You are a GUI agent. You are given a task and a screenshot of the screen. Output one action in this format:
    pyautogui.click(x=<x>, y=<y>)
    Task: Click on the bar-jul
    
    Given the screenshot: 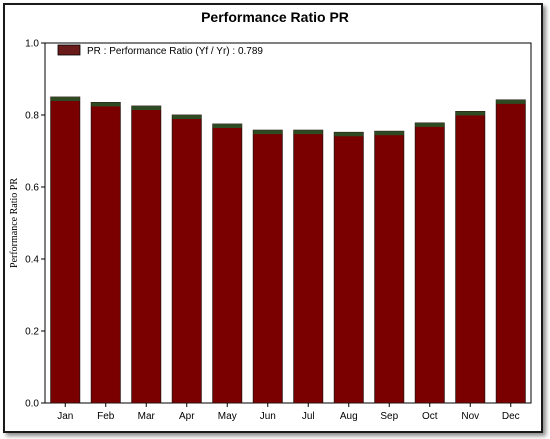 What is the action you would take?
    pyautogui.click(x=308, y=266)
    